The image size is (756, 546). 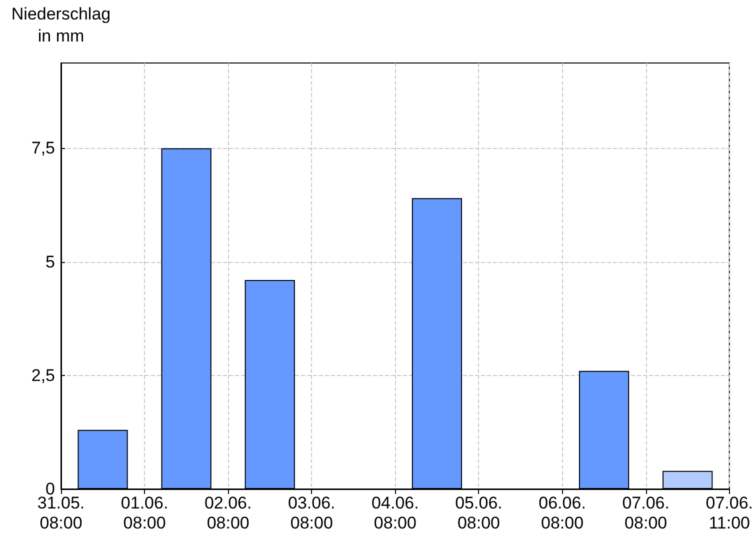 What do you see at coordinates (646, 513) in the screenshot?
I see `x-tick-label: 07.06. 08:00` at bounding box center [646, 513].